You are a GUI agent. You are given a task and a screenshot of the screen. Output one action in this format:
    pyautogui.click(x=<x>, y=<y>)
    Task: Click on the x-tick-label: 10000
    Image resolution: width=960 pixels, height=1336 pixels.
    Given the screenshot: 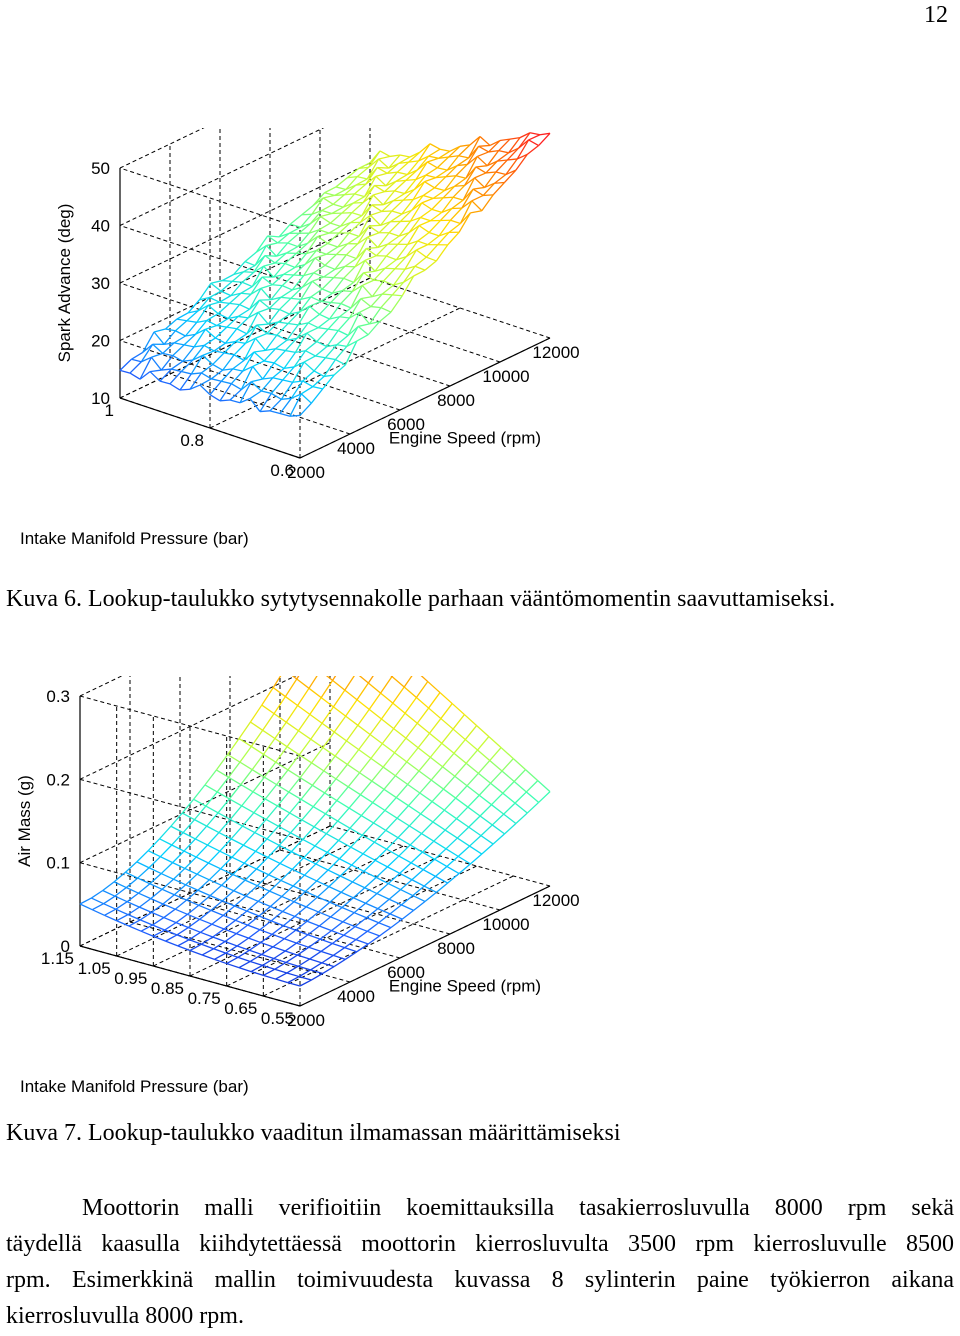 What is the action you would take?
    pyautogui.click(x=505, y=924)
    